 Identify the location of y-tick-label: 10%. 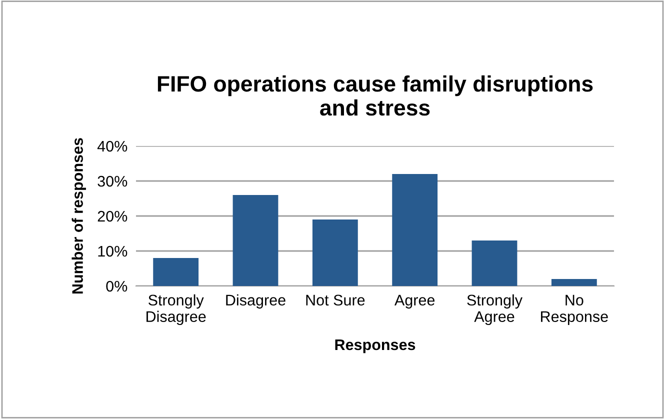
(113, 251).